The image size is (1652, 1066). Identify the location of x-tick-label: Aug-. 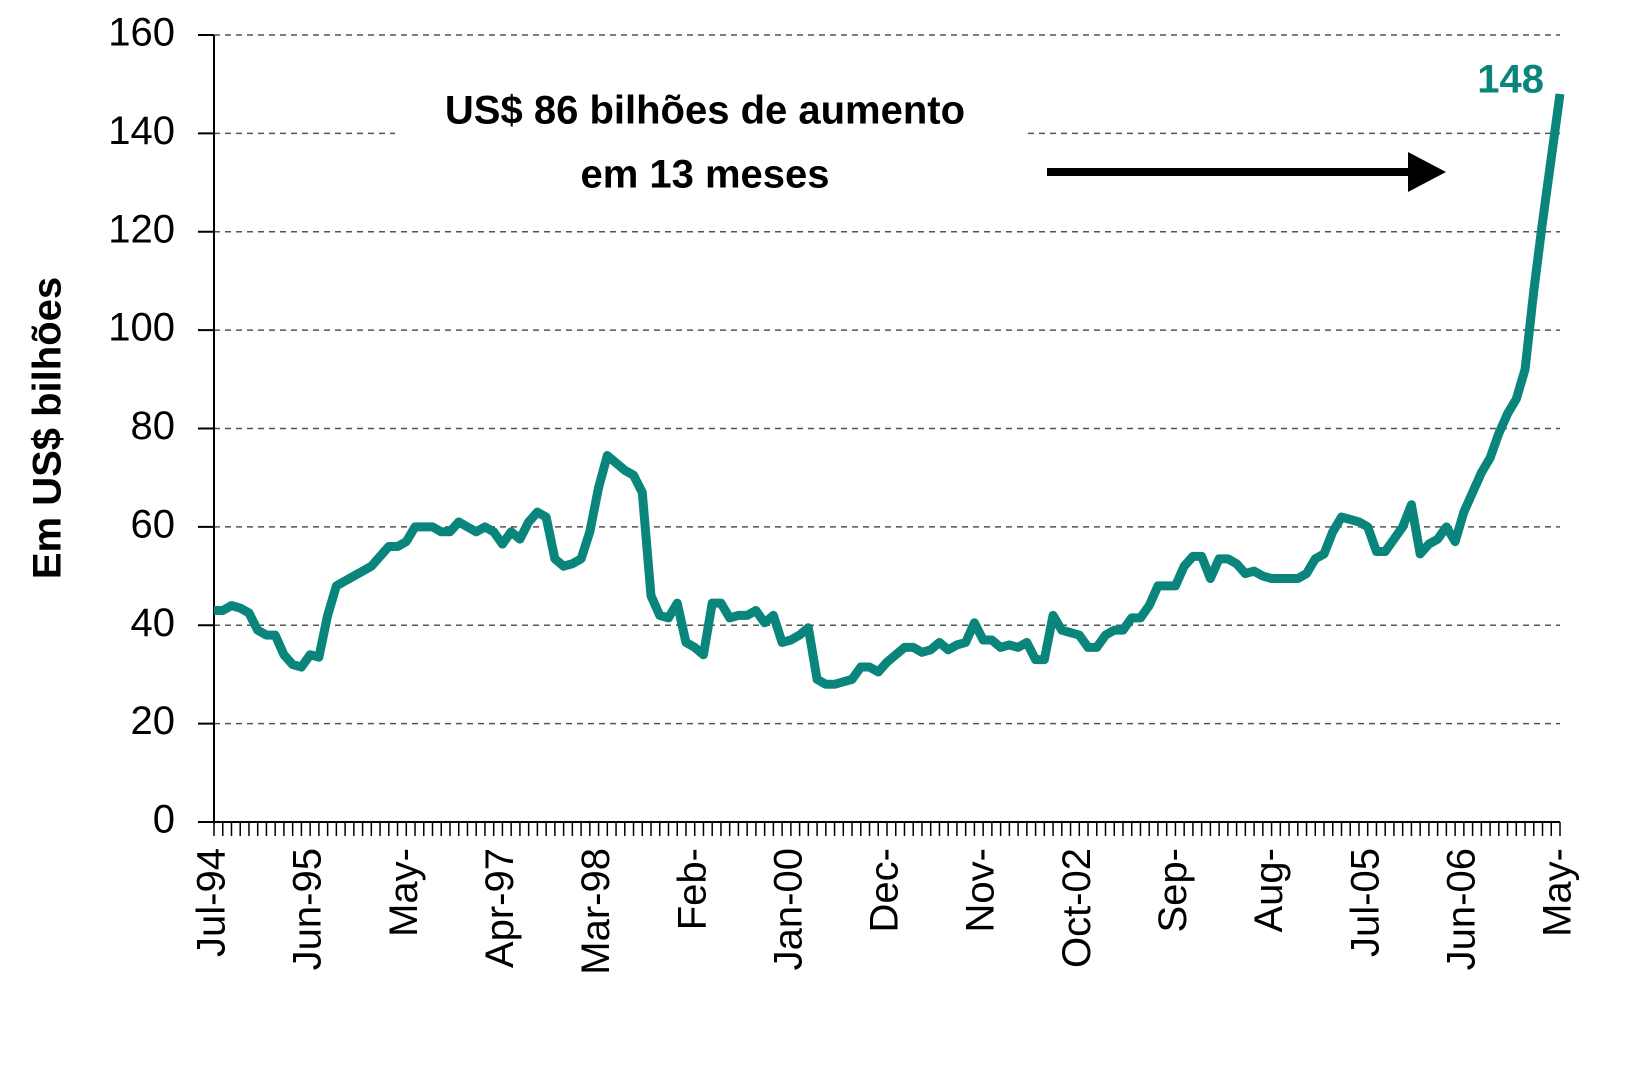
(1269, 890).